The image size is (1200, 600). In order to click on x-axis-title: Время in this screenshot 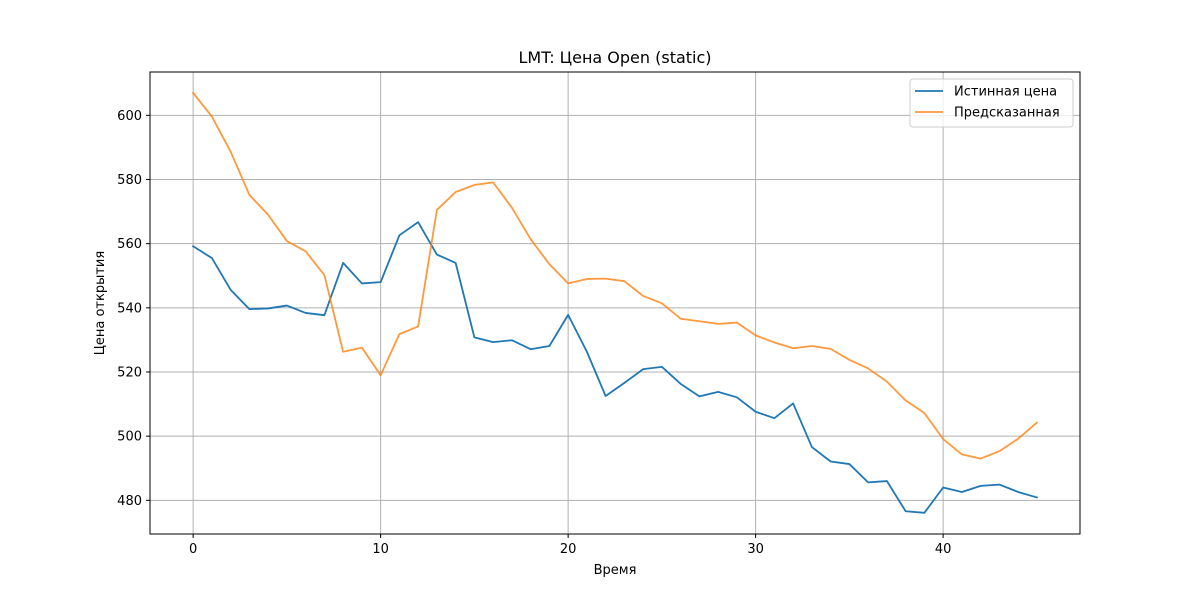, I will do `click(615, 570)`.